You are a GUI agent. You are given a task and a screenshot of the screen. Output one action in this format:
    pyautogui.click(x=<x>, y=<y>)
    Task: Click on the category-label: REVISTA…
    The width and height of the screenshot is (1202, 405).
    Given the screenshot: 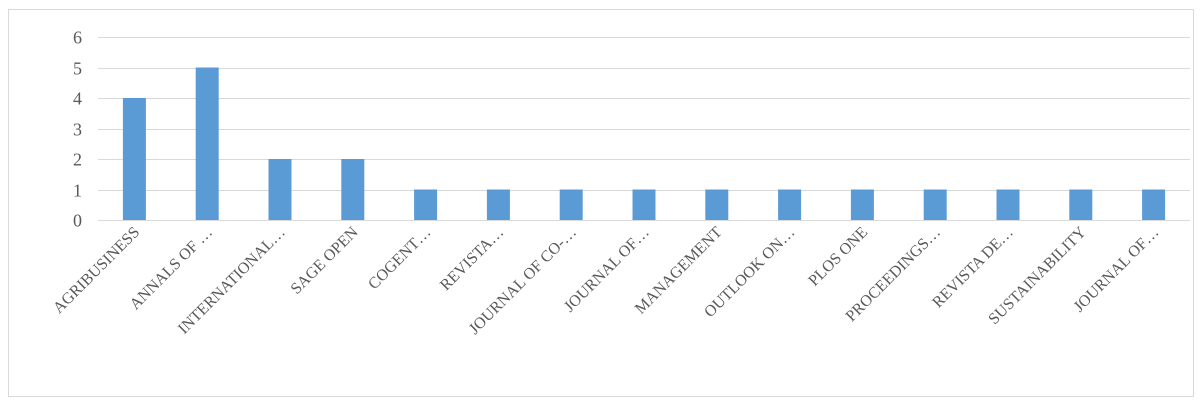 What is the action you would take?
    pyautogui.click(x=472, y=259)
    